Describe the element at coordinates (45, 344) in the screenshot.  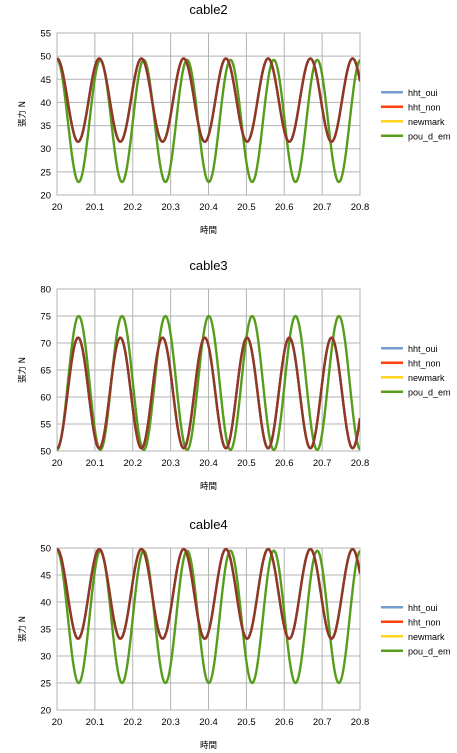
I see `y-tick-label: 70` at that location.